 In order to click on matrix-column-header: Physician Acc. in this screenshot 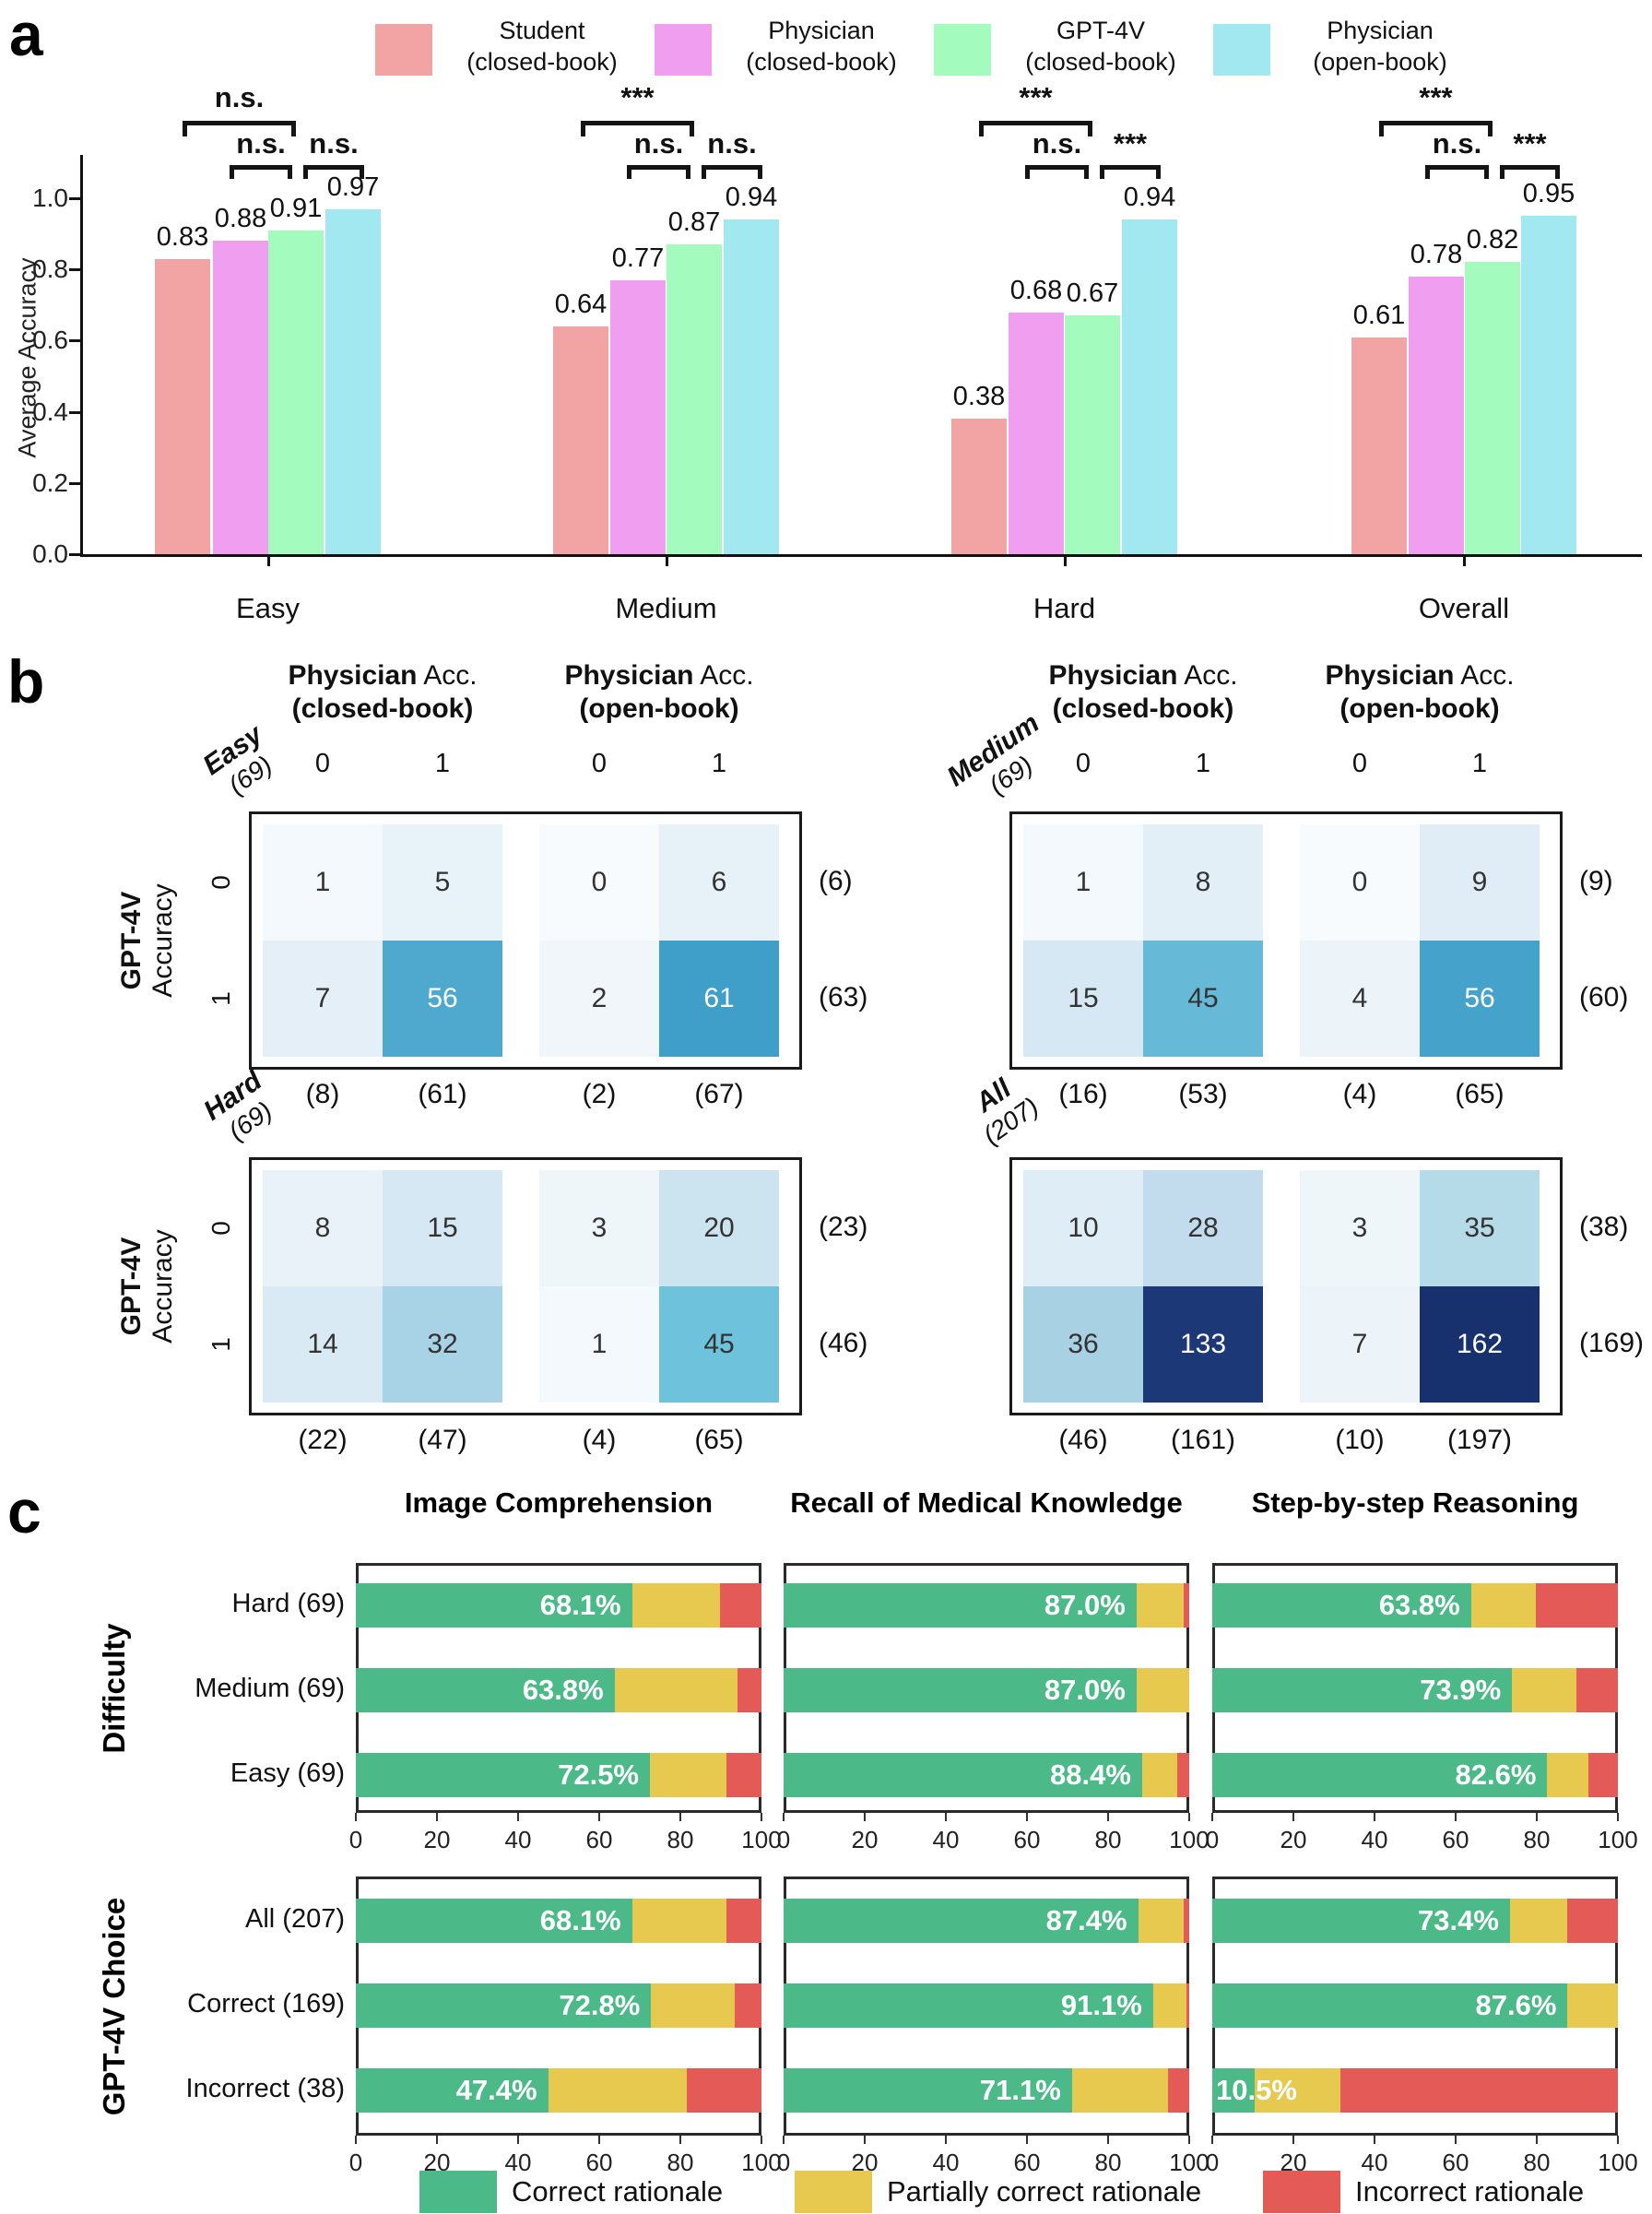, I will do `click(1420, 675)`.